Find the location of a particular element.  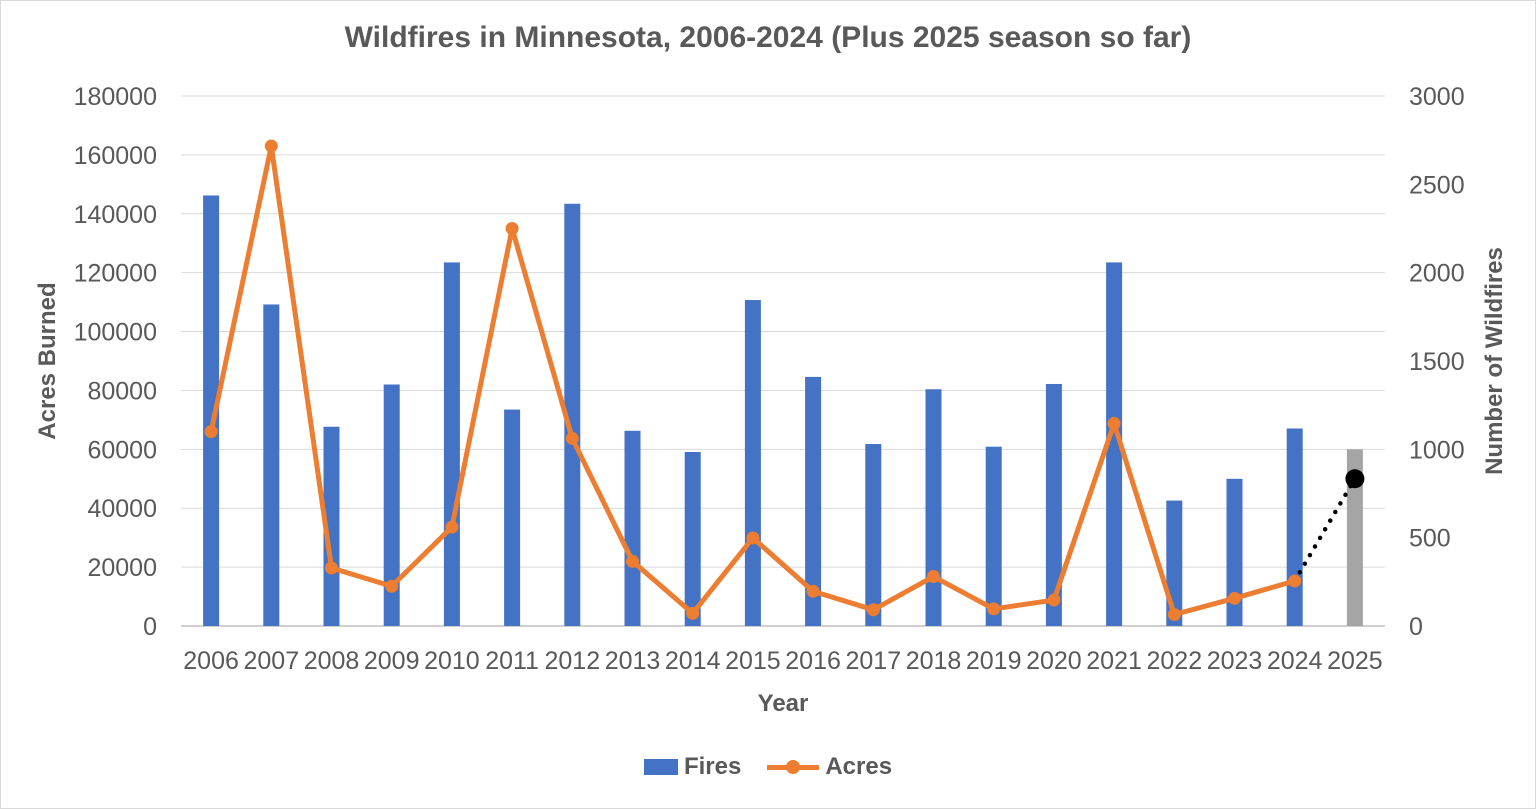

bar-2006 is located at coordinates (211, 411).